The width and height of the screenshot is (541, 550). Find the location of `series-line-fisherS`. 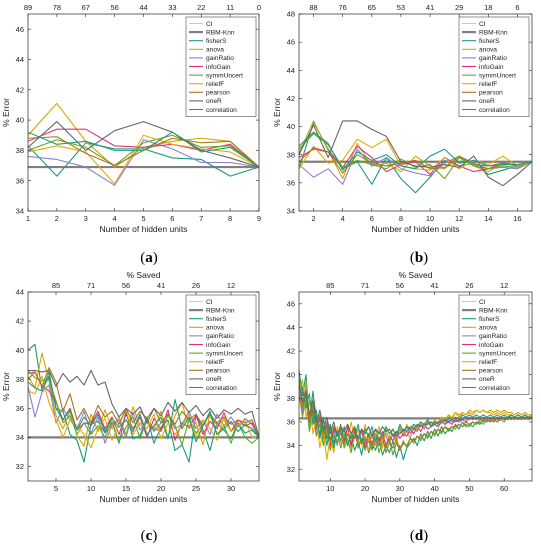

series-line-fisherS is located at coordinates (143, 159).